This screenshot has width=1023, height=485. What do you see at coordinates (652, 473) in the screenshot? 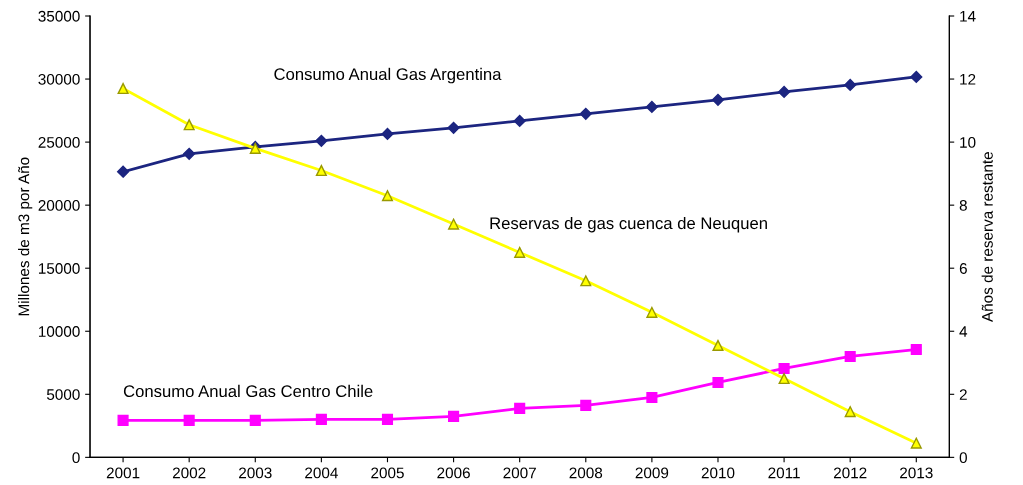
I see `x-tick-label: 2009` at bounding box center [652, 473].